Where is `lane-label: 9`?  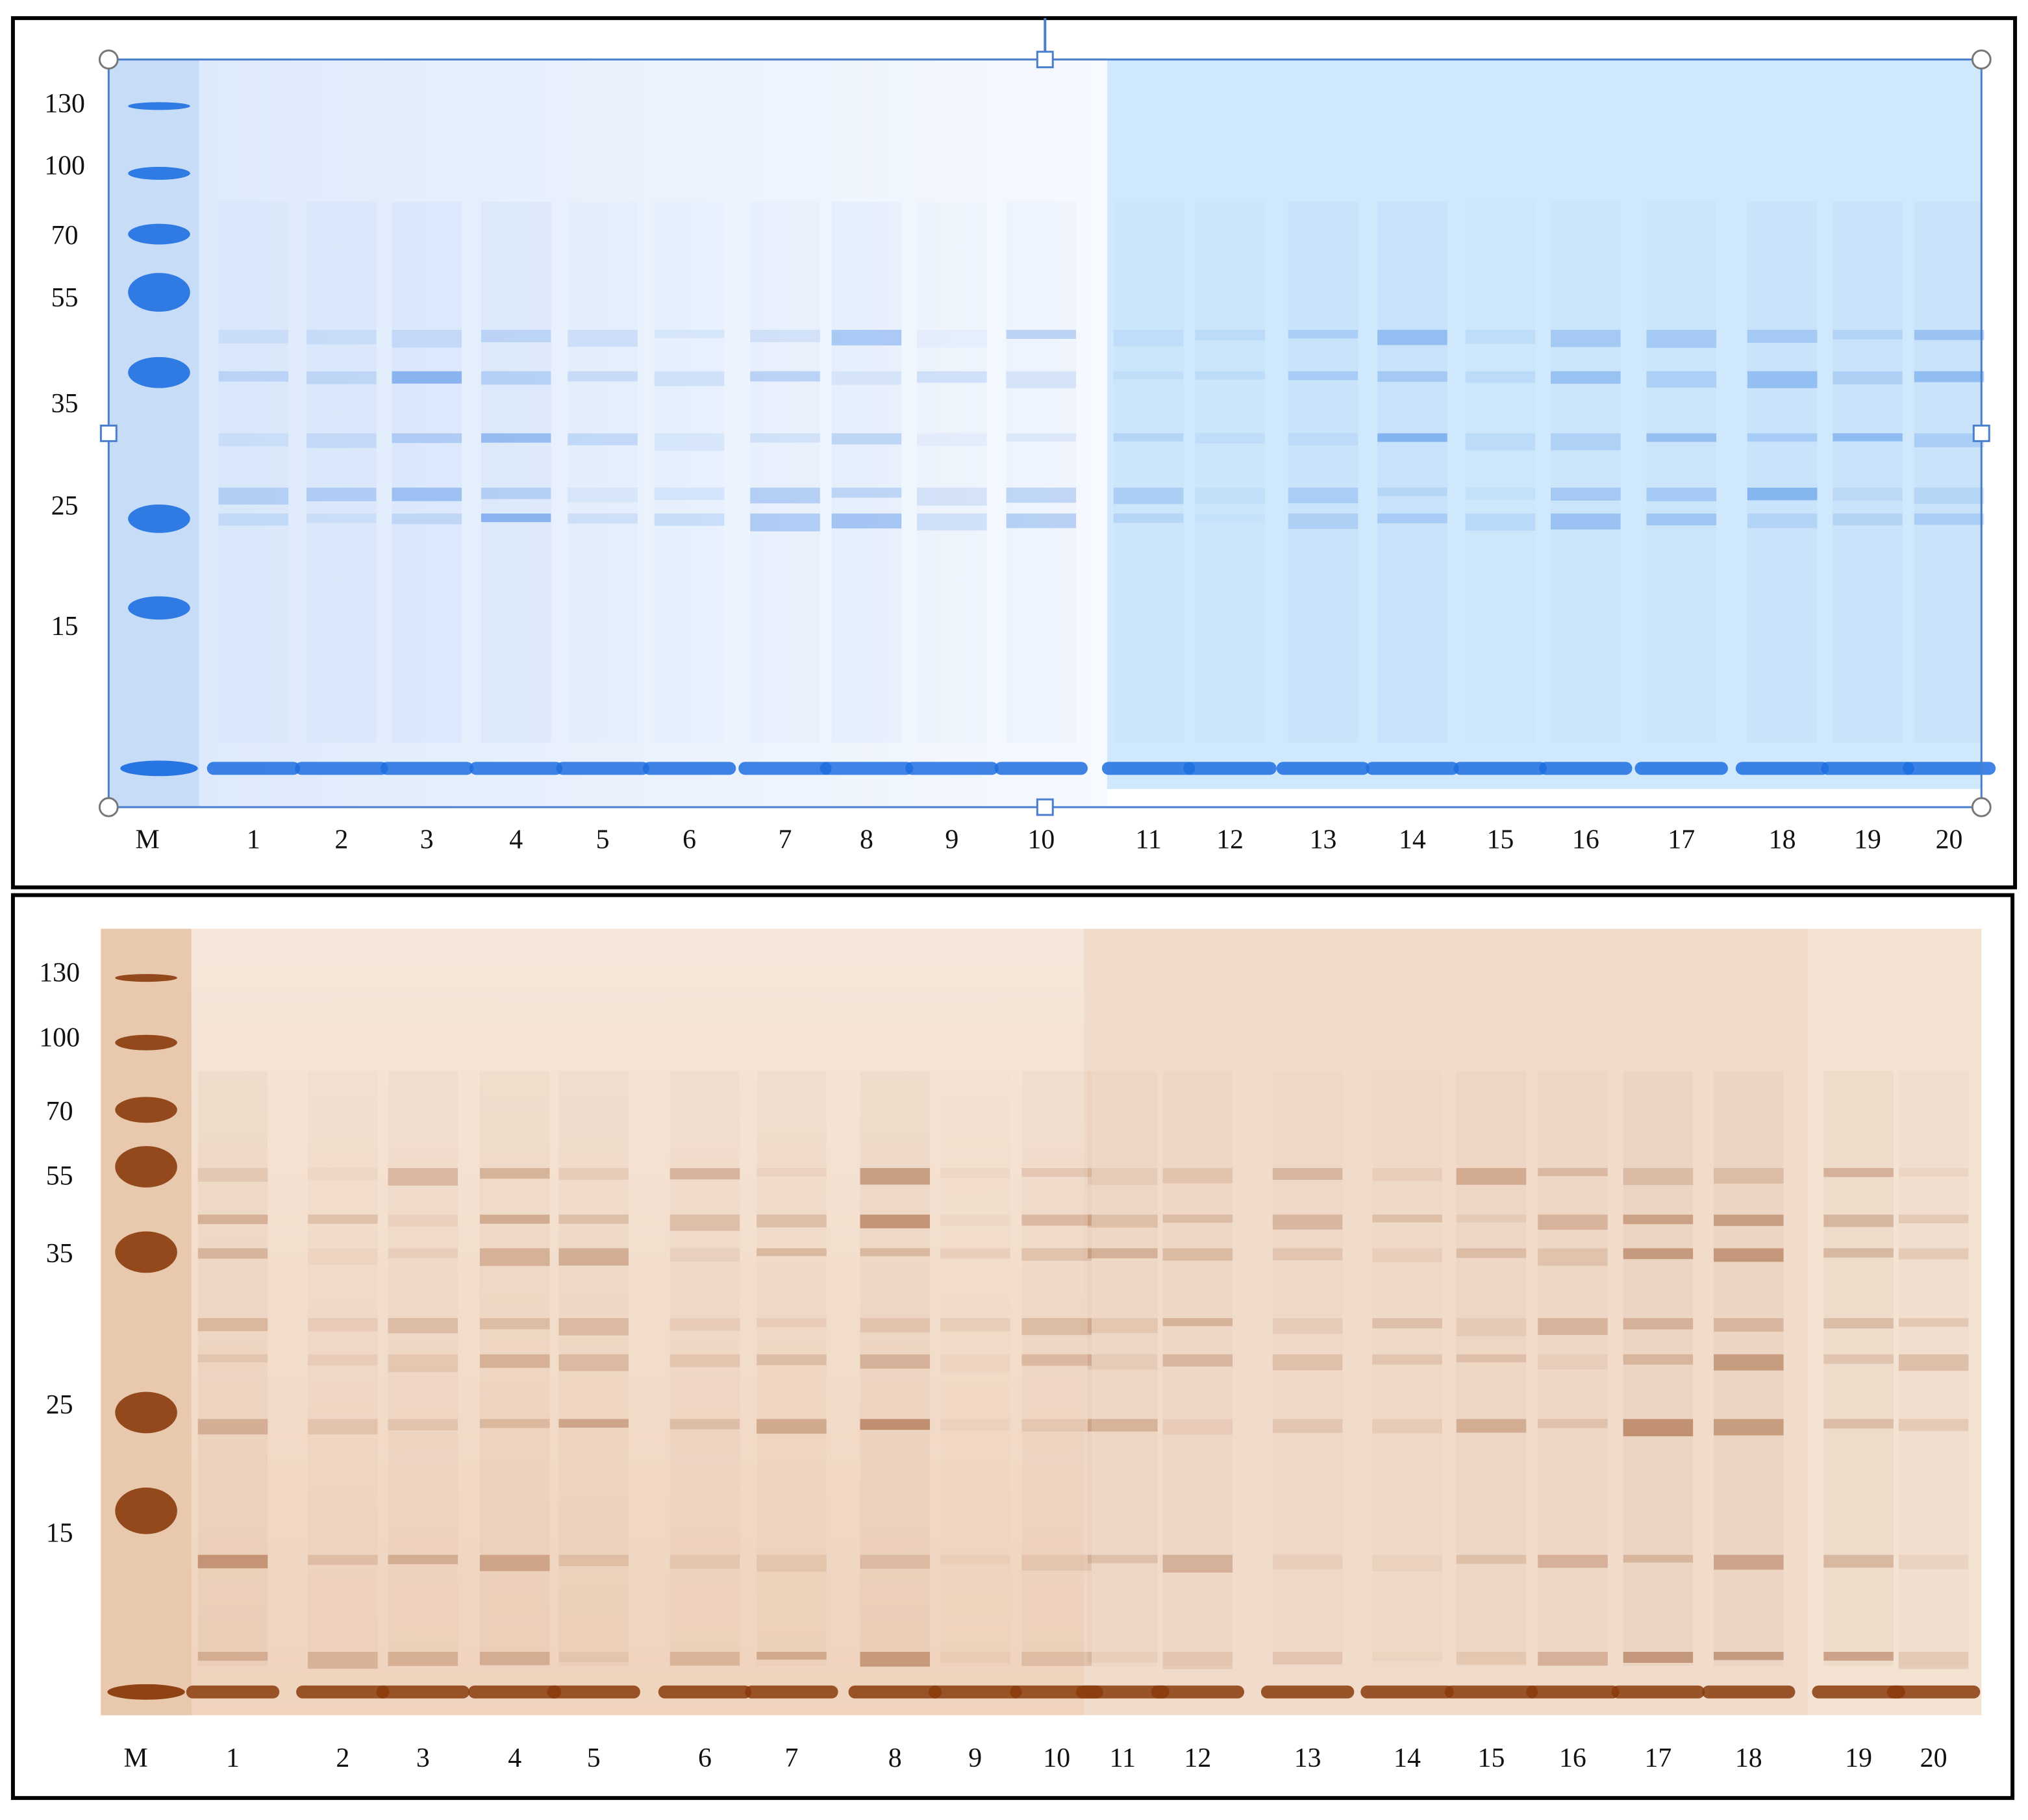 lane-label: 9 is located at coordinates (951, 840).